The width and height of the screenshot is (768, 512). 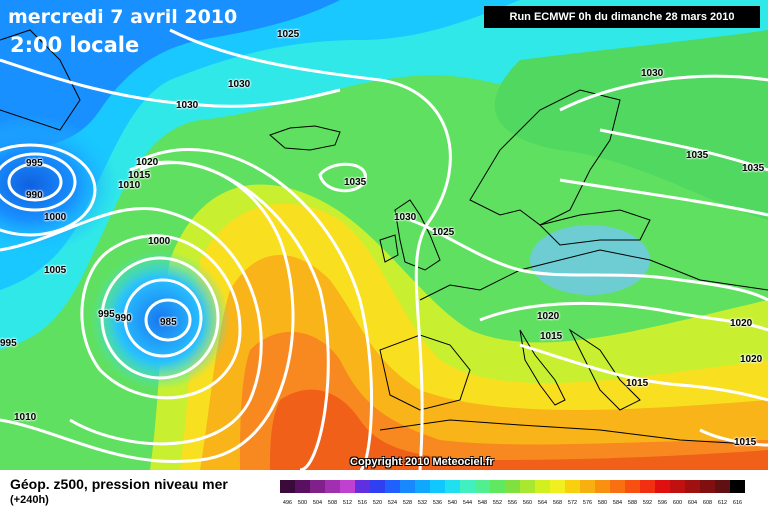 I want to click on field-caption: Géop. z500, pression niveau mer, so click(x=119, y=484).